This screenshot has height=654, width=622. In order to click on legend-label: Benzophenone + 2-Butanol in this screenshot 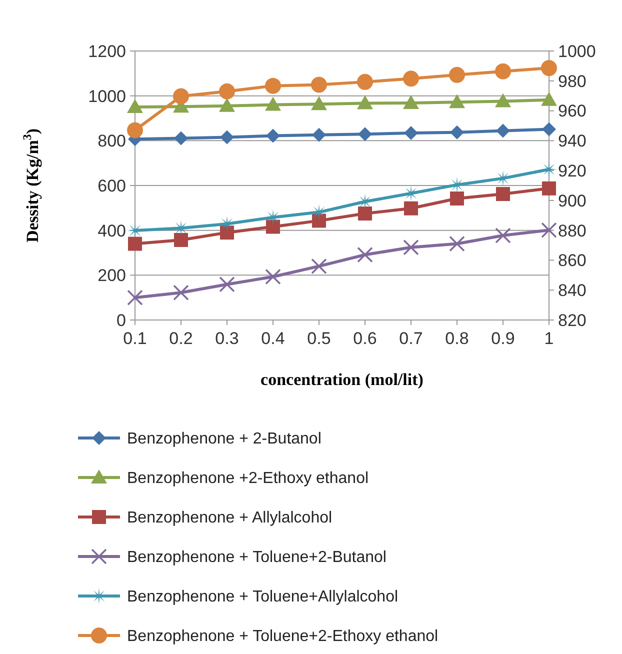, I will do `click(224, 439)`.